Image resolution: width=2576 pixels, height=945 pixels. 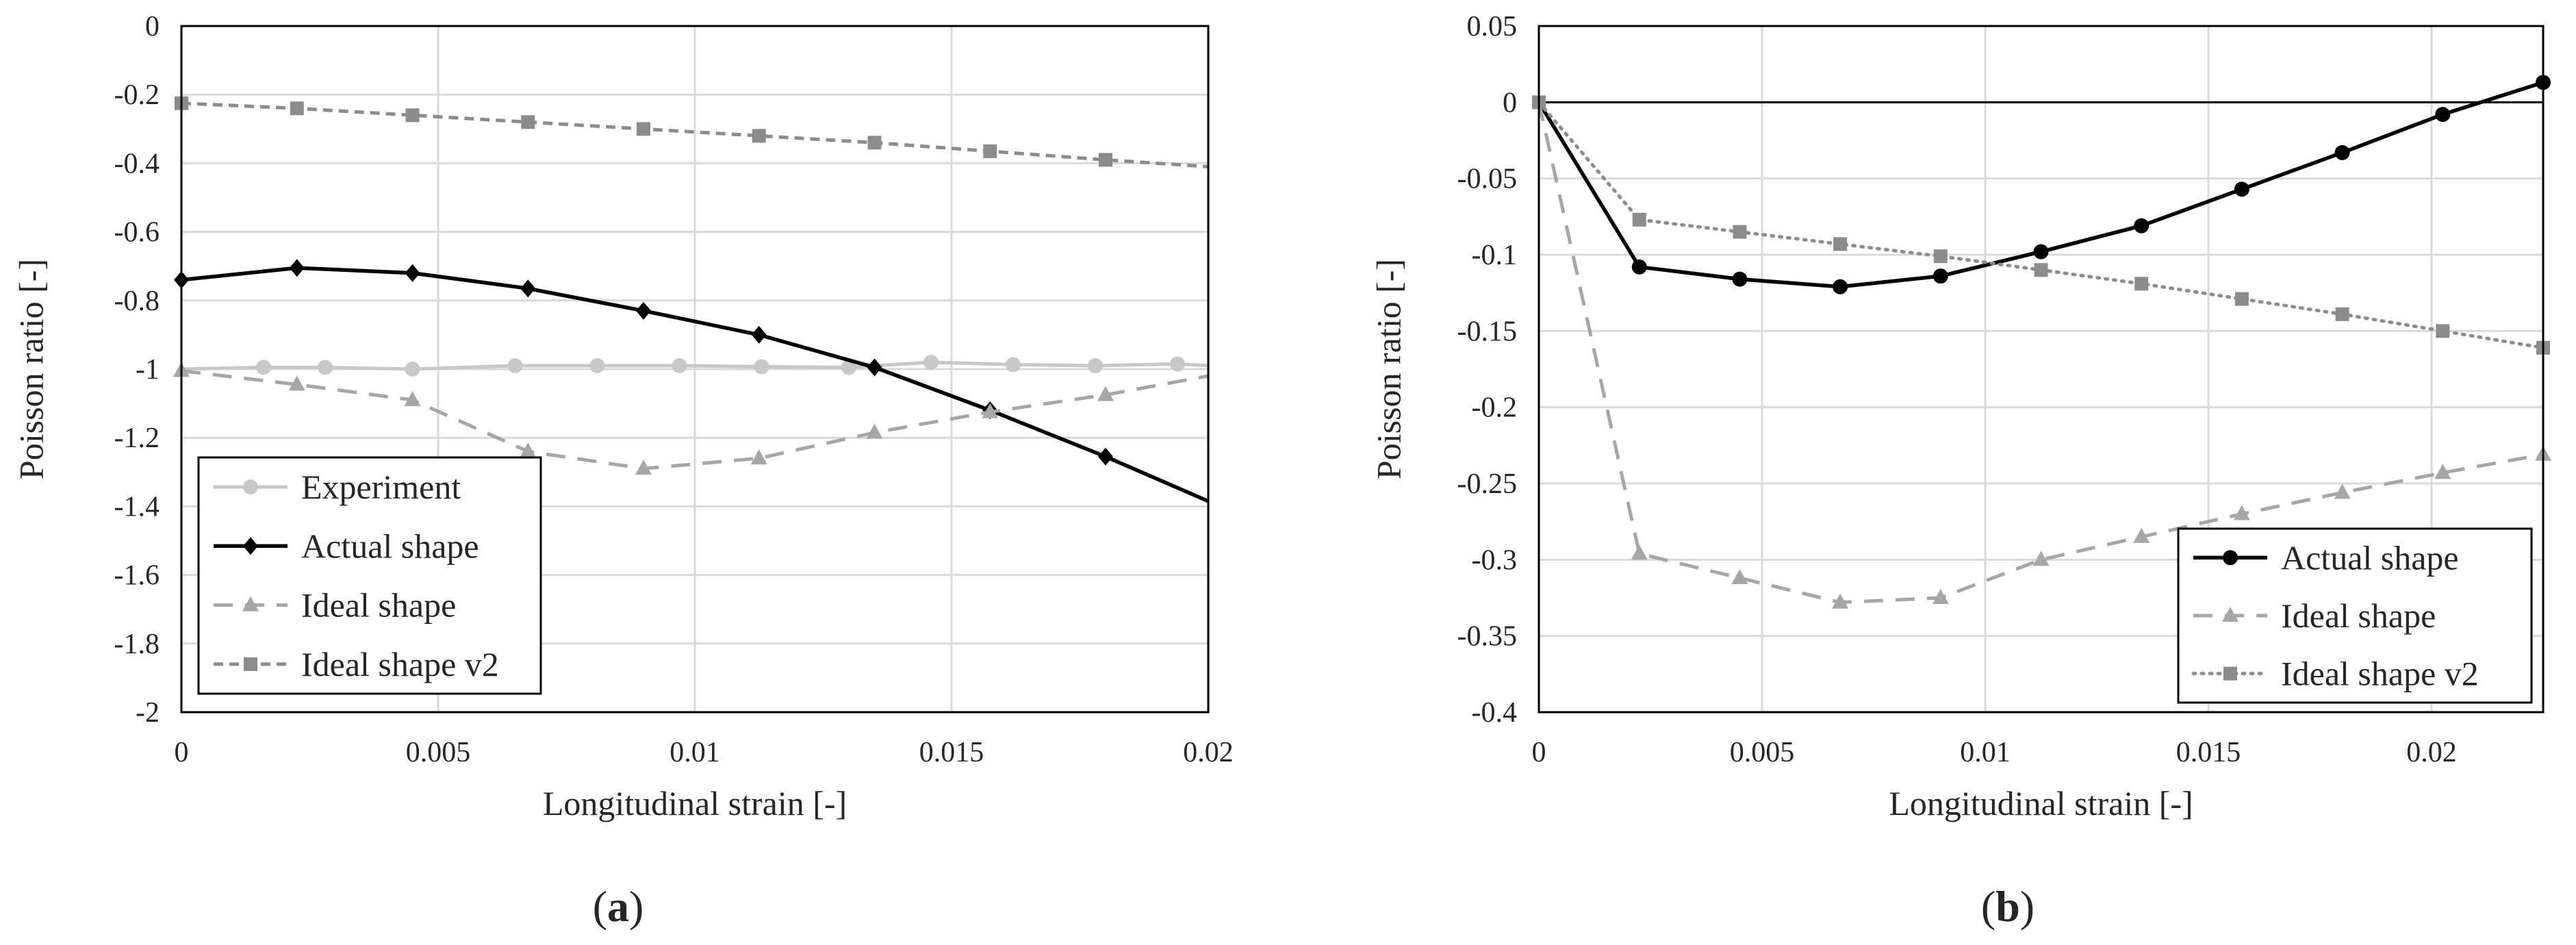 What do you see at coordinates (618, 906) in the screenshot?
I see `panel-label: (a)` at bounding box center [618, 906].